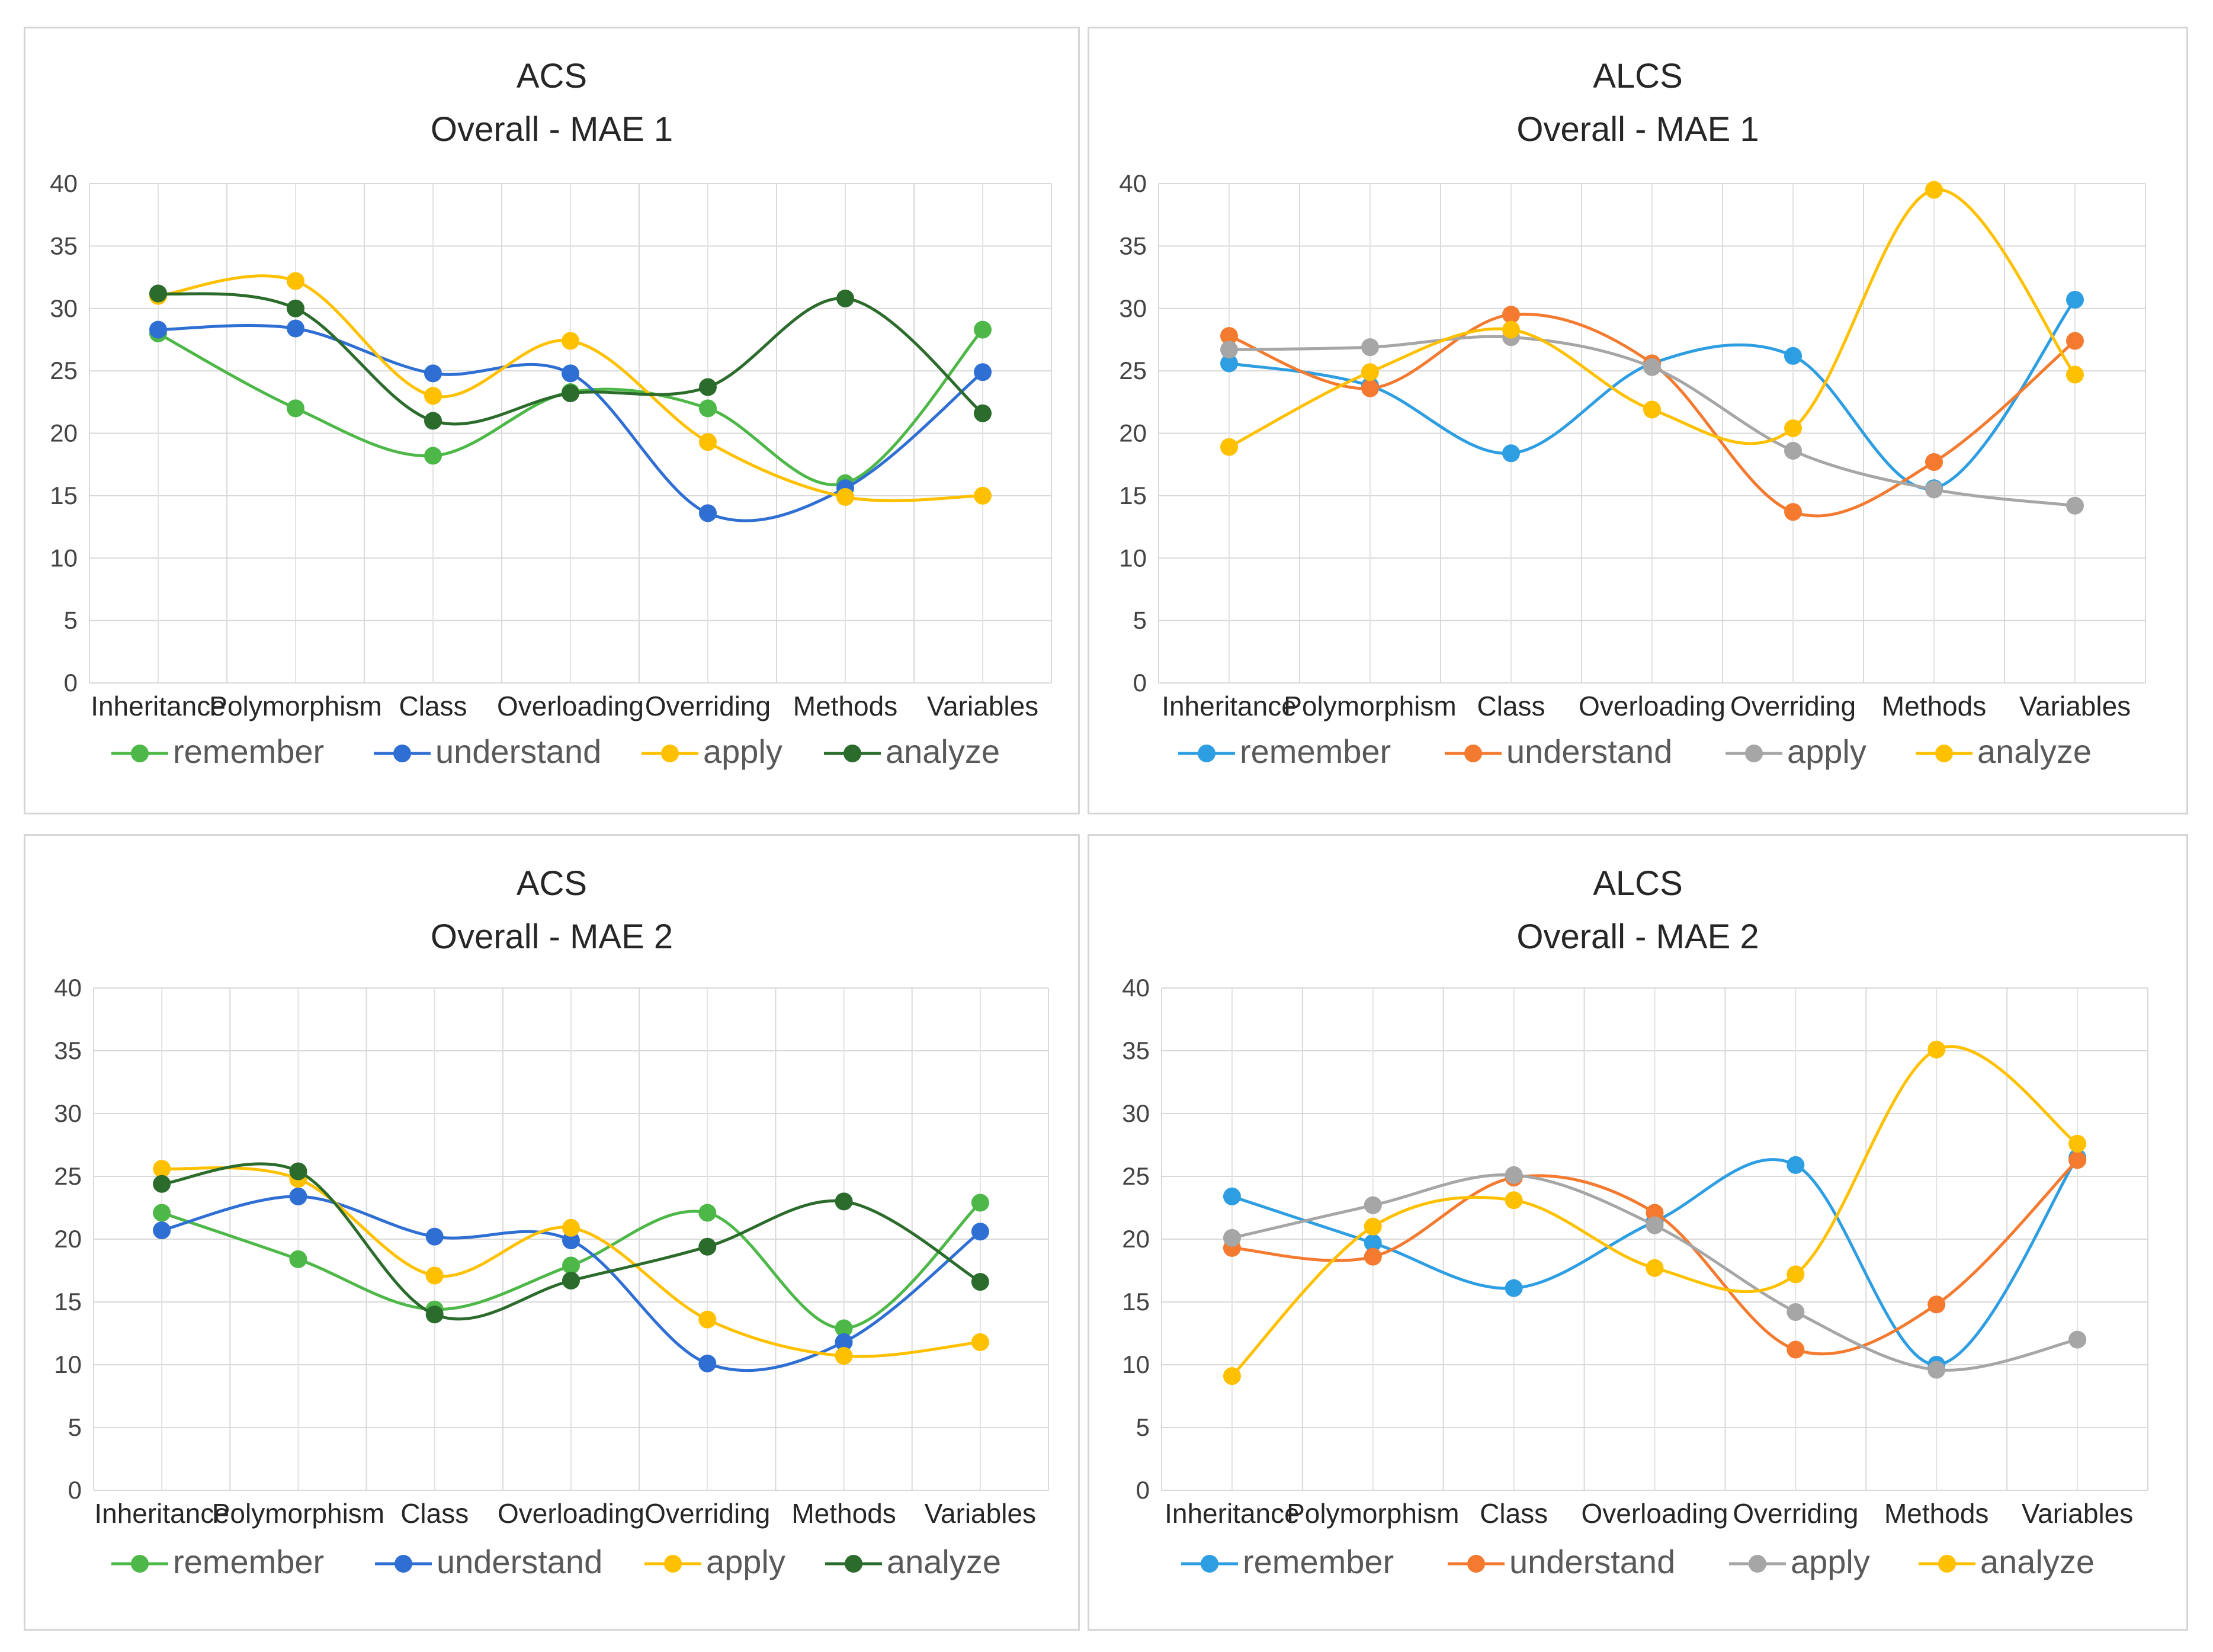  What do you see at coordinates (68, 1364) in the screenshot?
I see `y-tick-label: 10` at bounding box center [68, 1364].